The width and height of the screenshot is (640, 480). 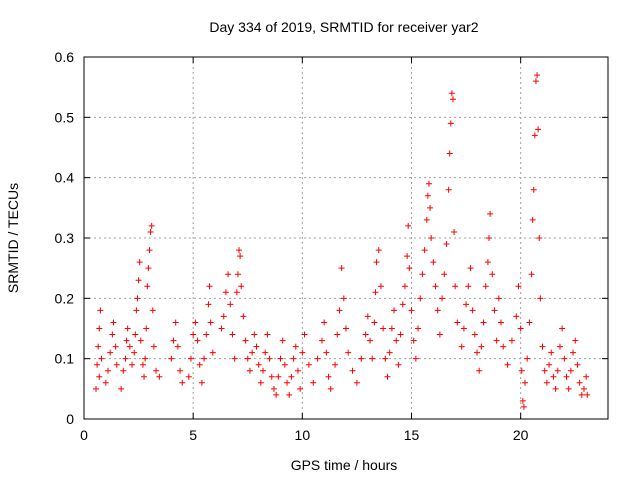 I want to click on x-tick-label: 20, so click(x=521, y=435).